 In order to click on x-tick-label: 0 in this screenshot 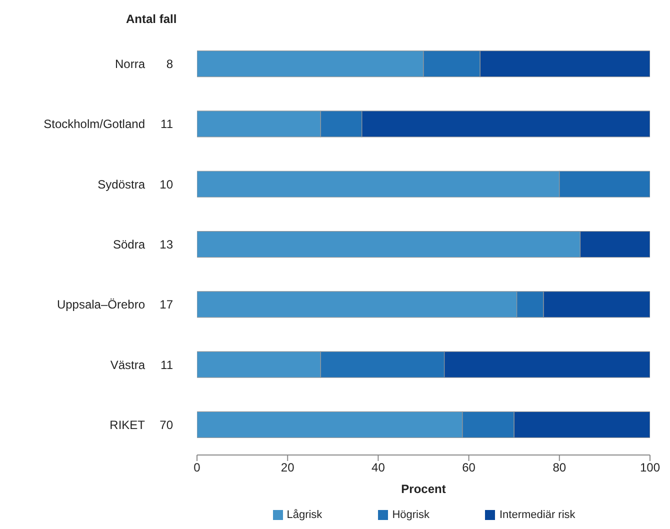, I will do `click(197, 467)`.